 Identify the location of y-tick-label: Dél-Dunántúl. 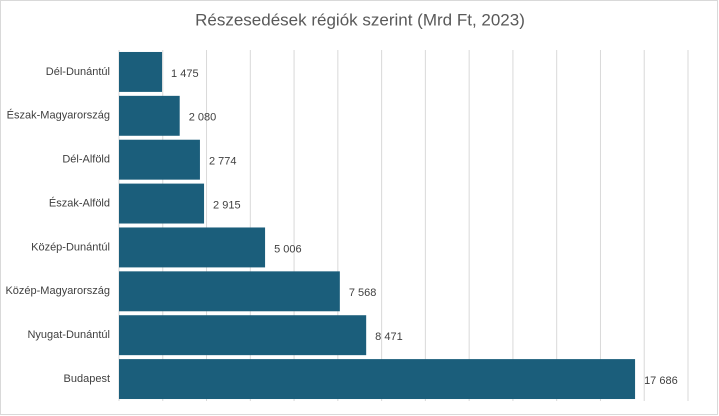
(78, 72).